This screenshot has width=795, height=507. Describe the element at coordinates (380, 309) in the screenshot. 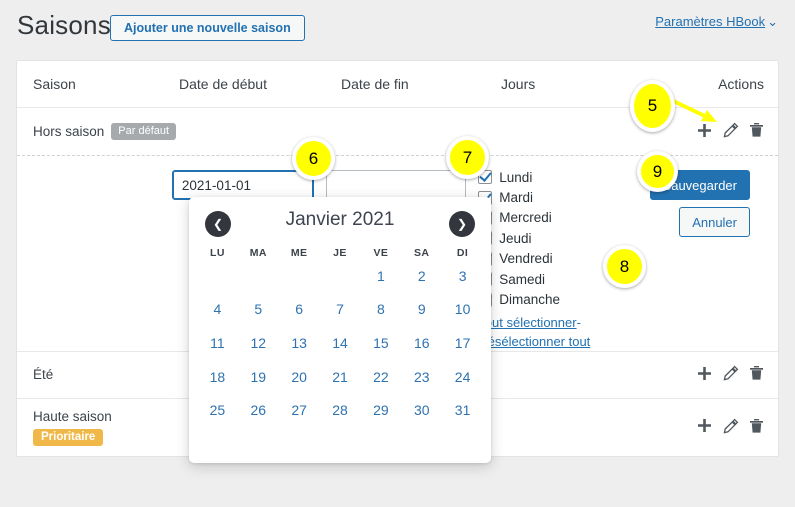

I see `datepicker-day: 8` at that location.